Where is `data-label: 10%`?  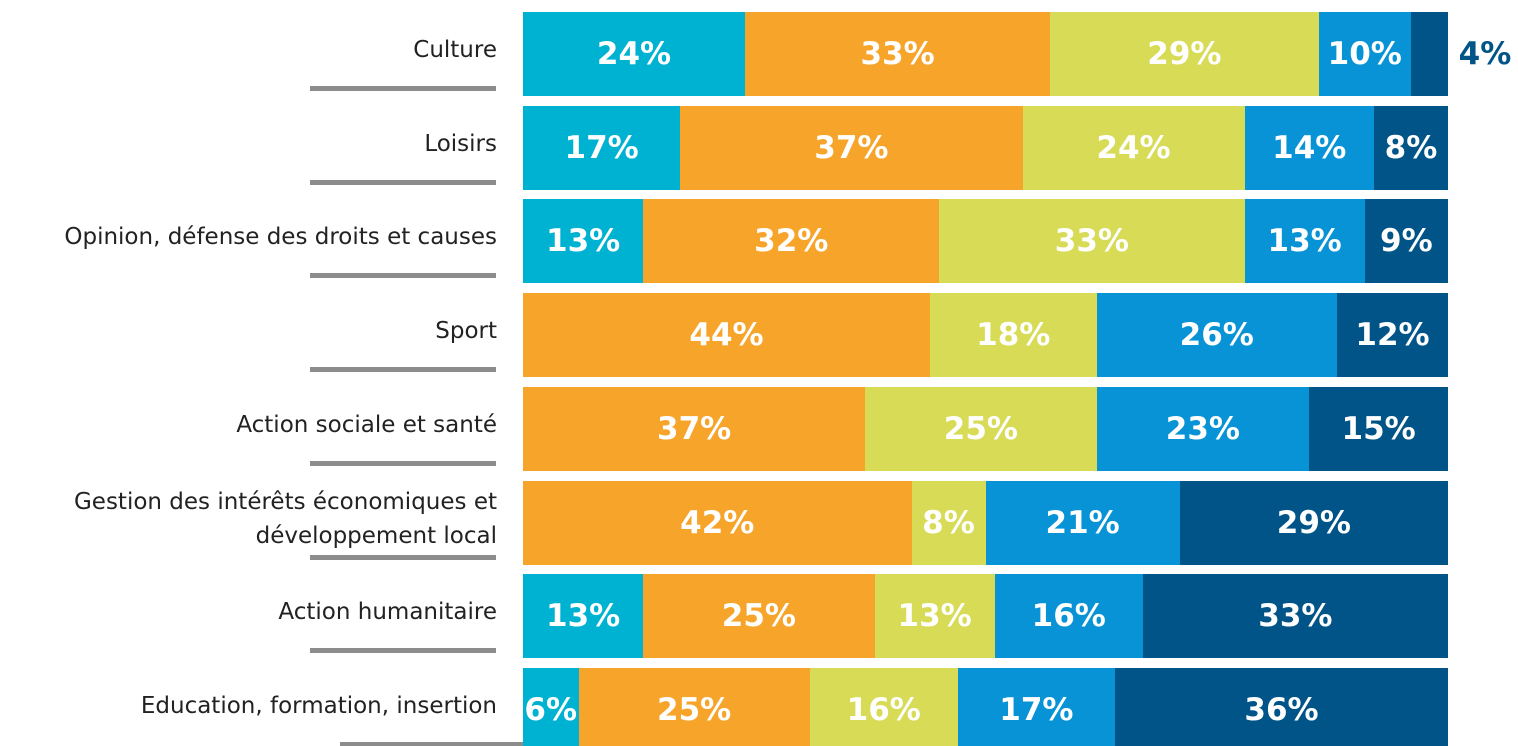 data-label: 10% is located at coordinates (1364, 54).